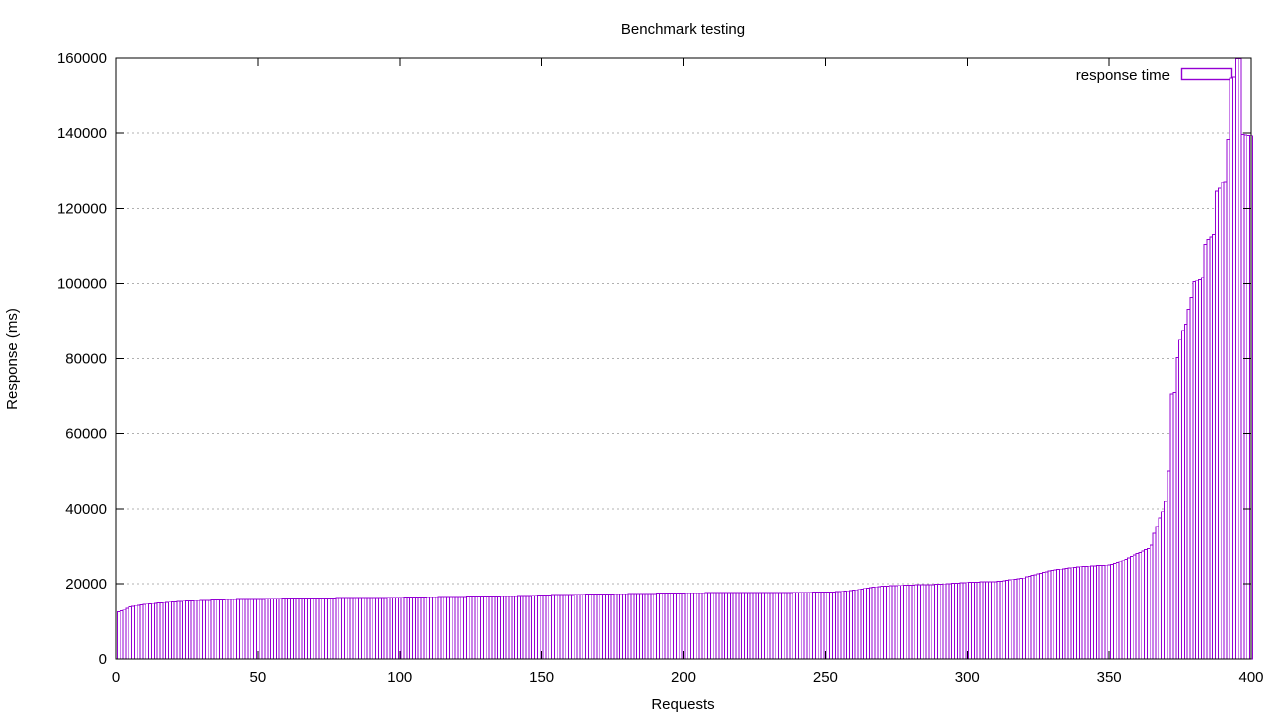 The height and width of the screenshot is (720, 1280). Describe the element at coordinates (967, 677) in the screenshot. I see `x-tick-label: 300` at that location.